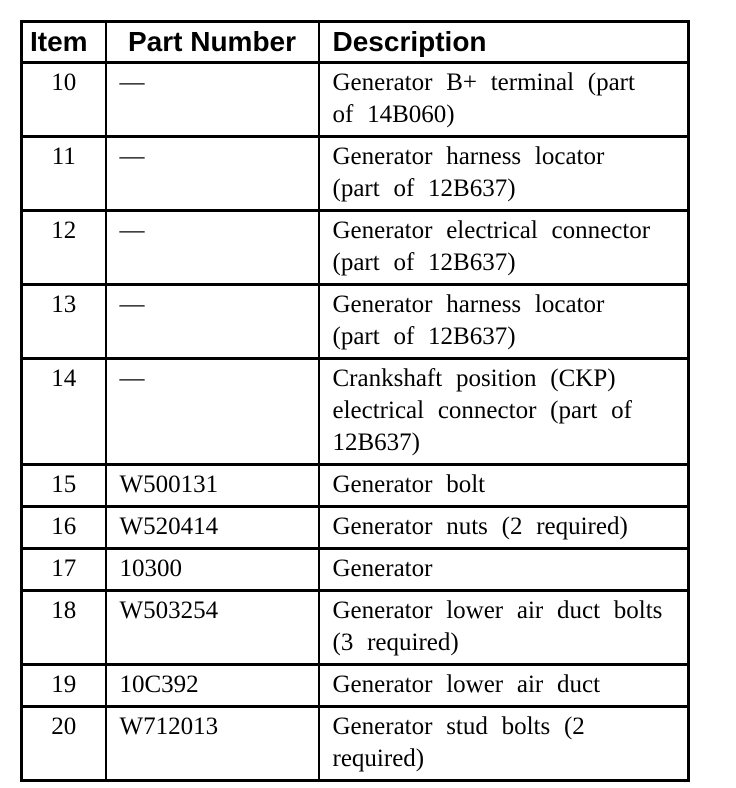 Image resolution: width=736 pixels, height=788 pixels. Describe the element at coordinates (63, 321) in the screenshot. I see `item-cell: 13` at that location.